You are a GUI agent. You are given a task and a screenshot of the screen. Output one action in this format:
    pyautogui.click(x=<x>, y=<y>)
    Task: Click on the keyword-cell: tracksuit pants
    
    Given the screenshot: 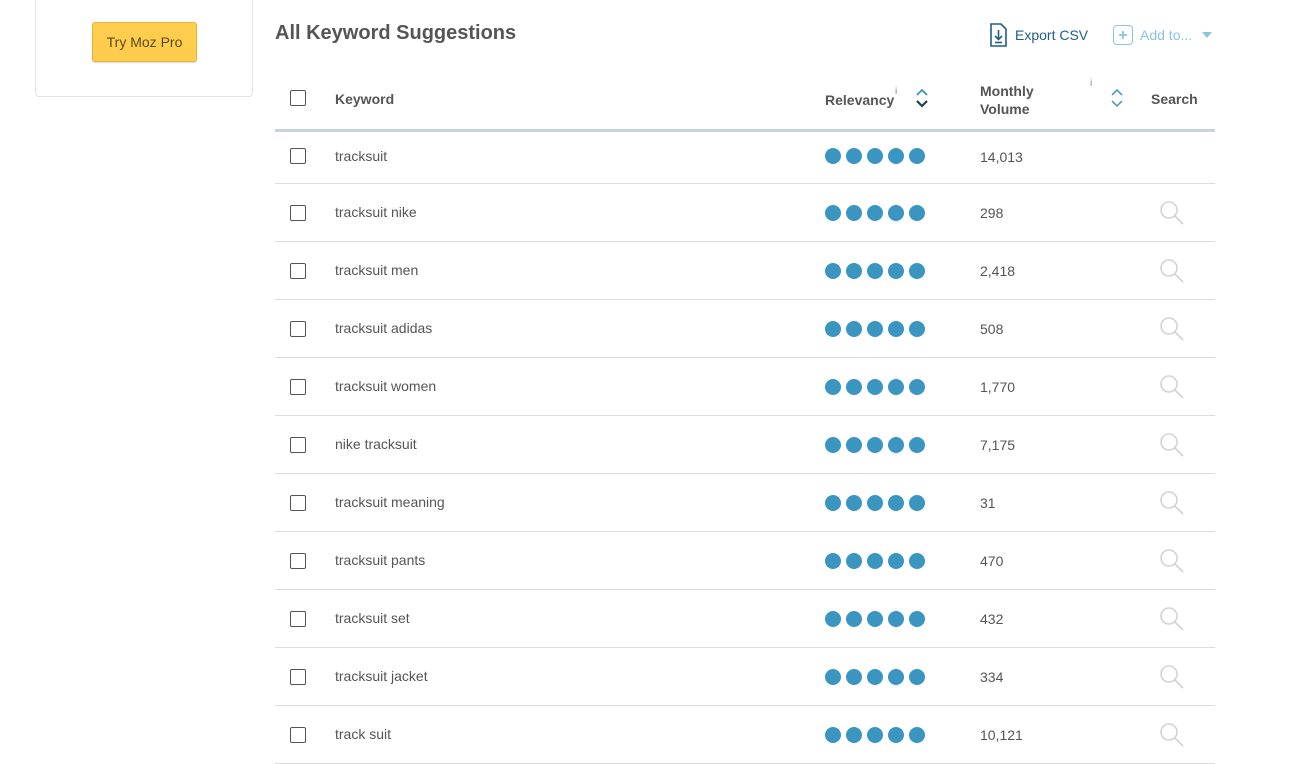 What is the action you would take?
    pyautogui.click(x=380, y=560)
    